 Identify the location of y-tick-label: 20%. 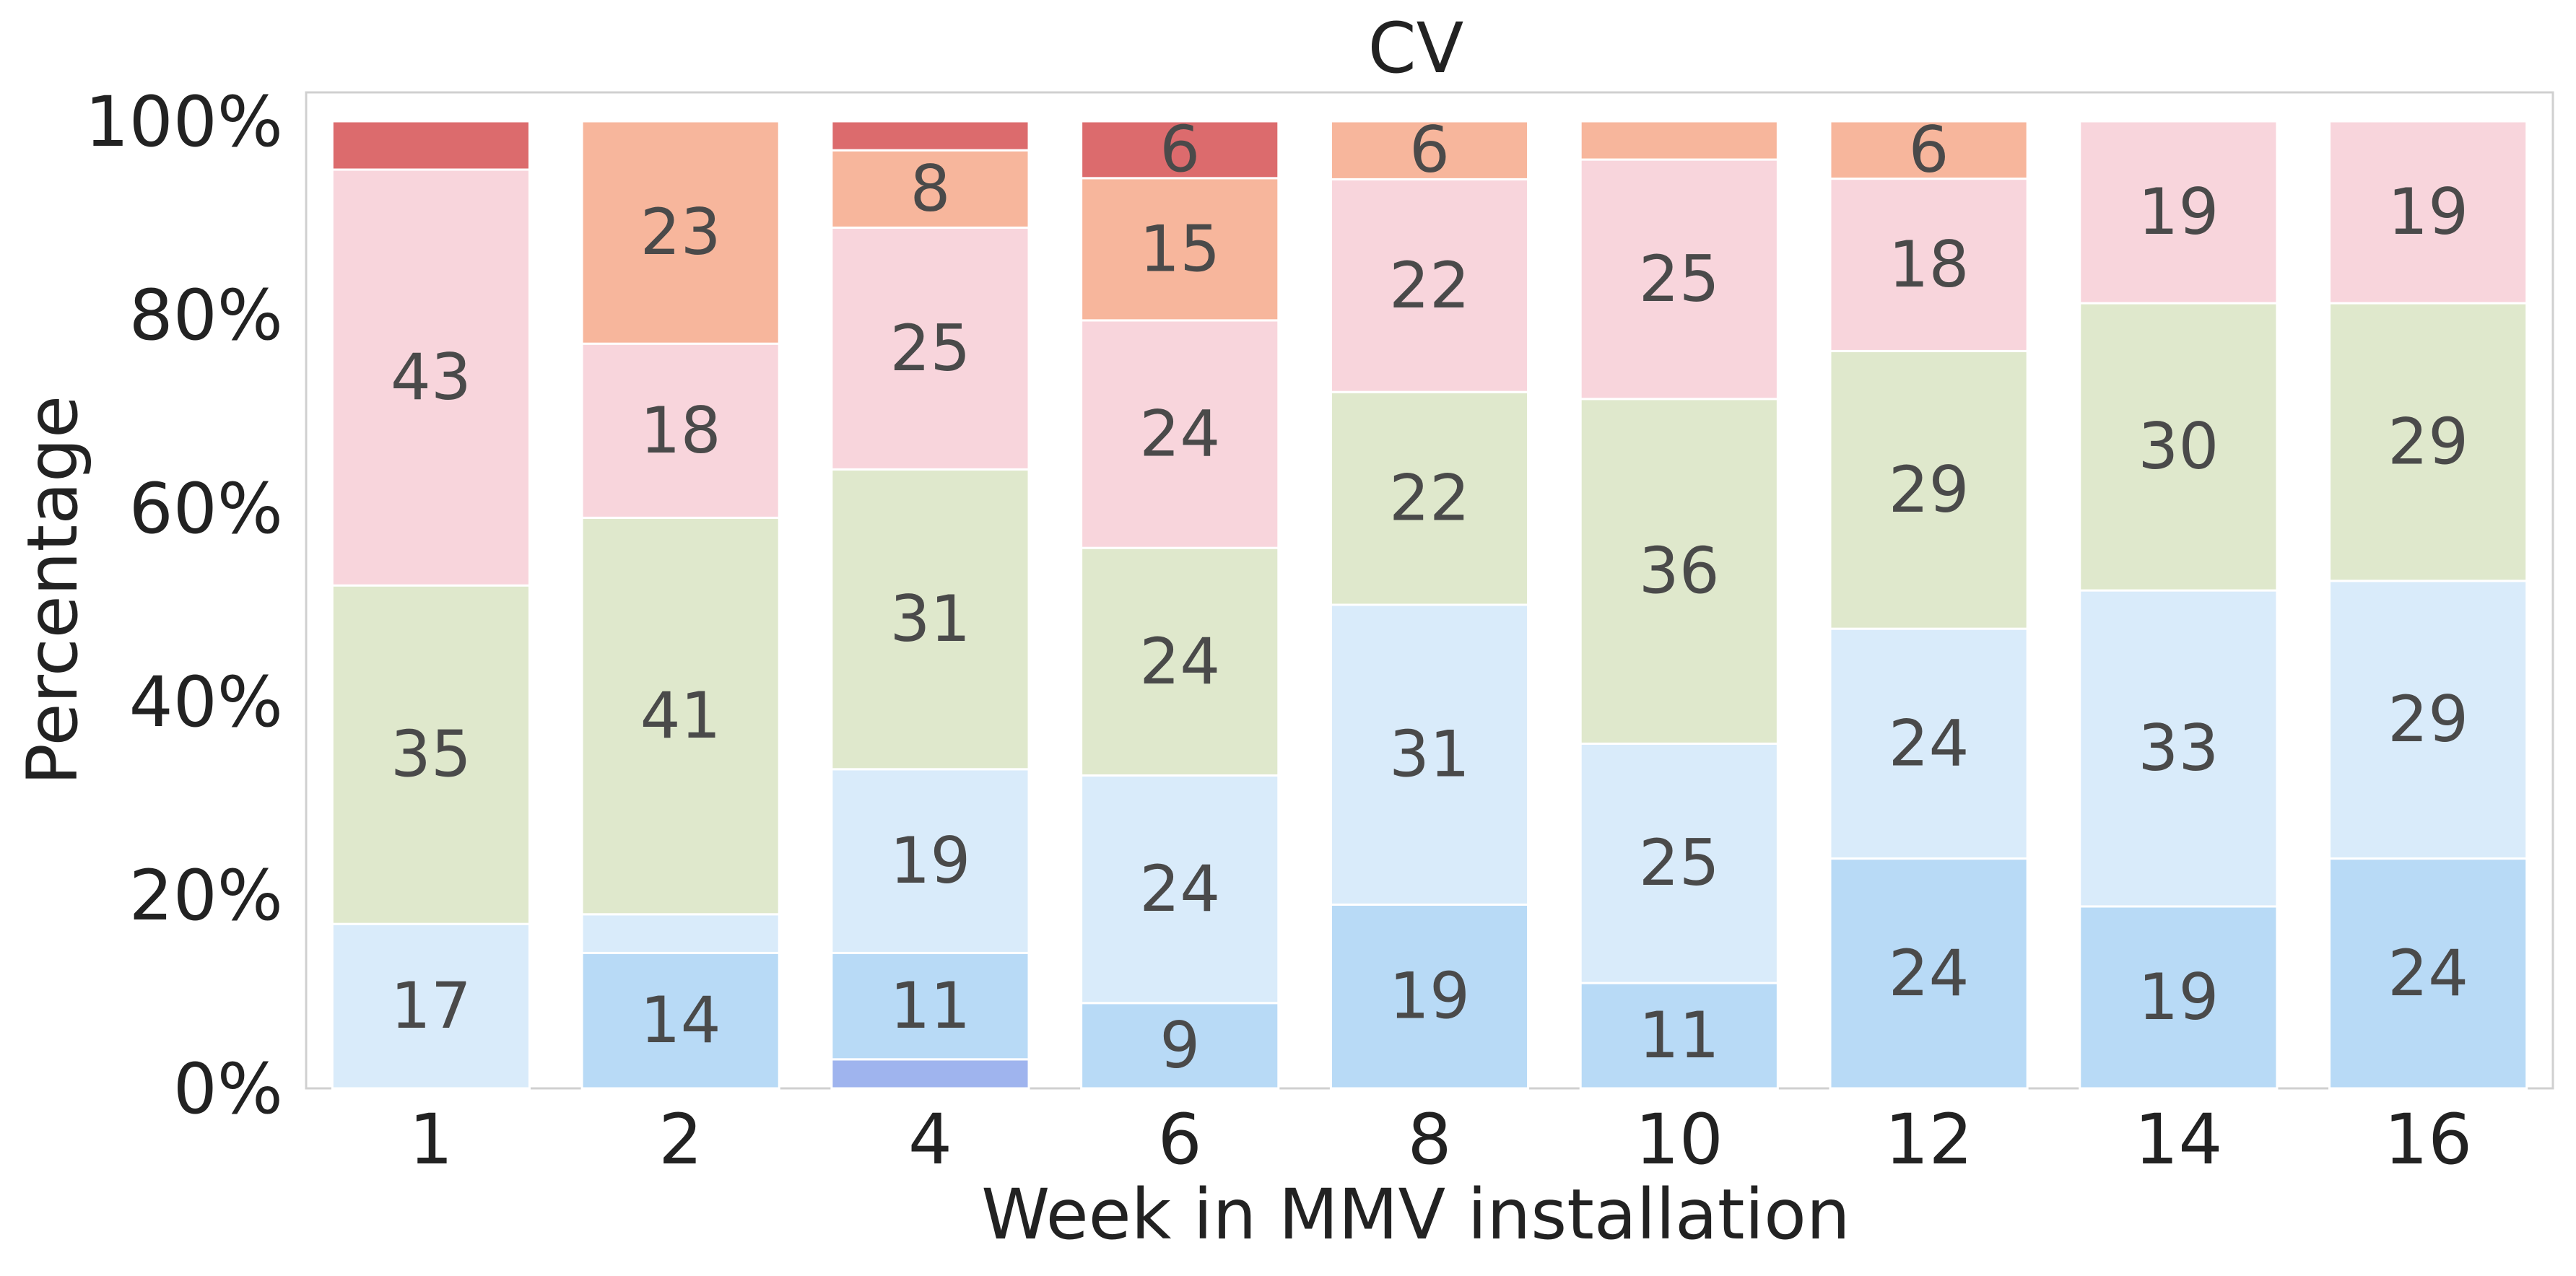
(206, 895).